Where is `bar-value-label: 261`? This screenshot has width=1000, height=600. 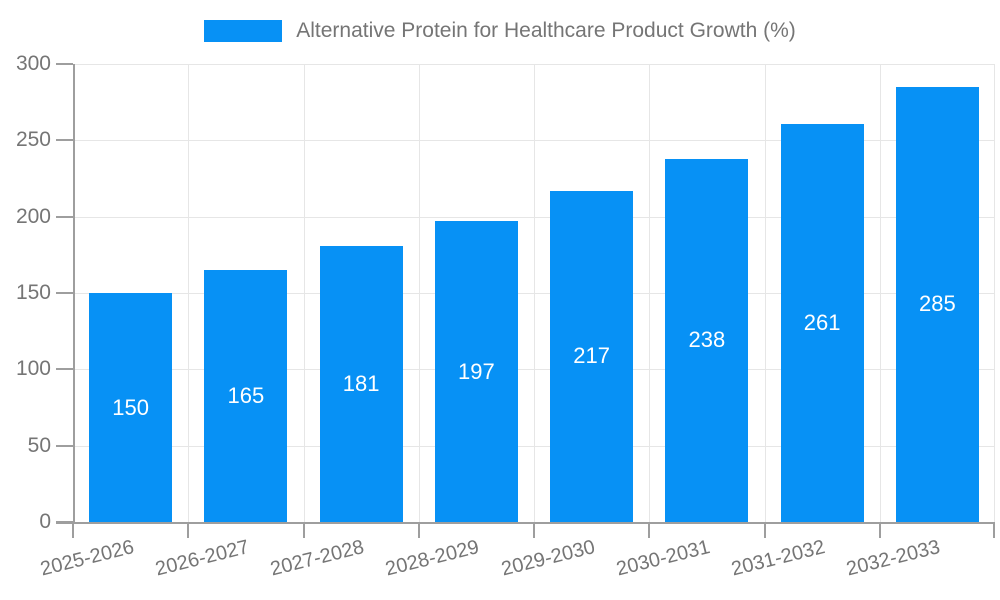
bar-value-label: 261 is located at coordinates (822, 322).